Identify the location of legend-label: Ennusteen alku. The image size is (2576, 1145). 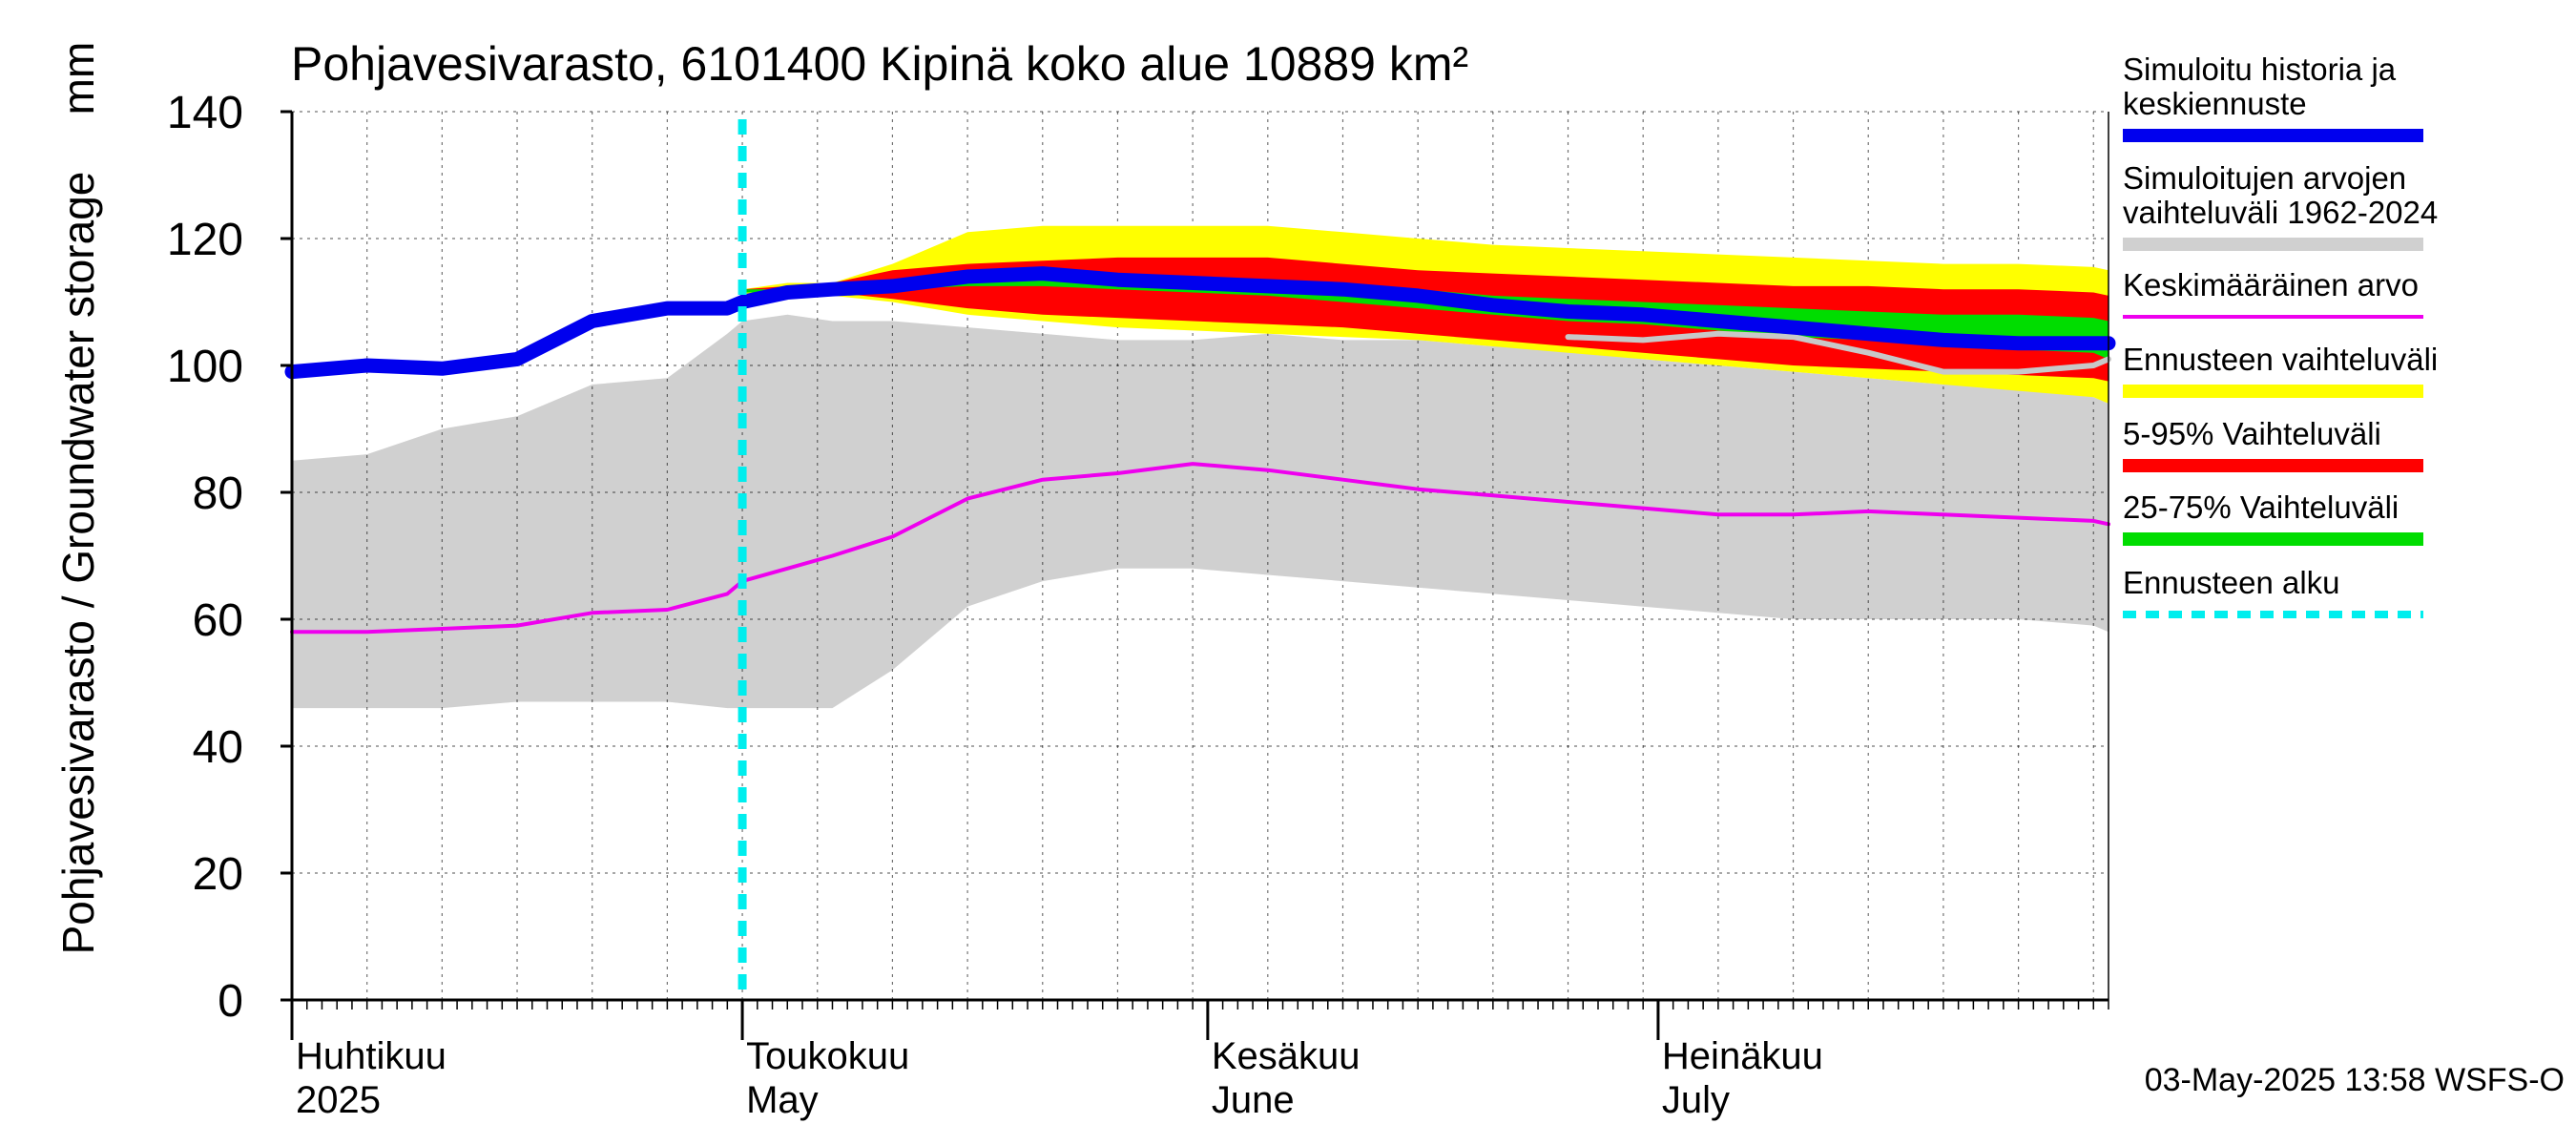
(2231, 583).